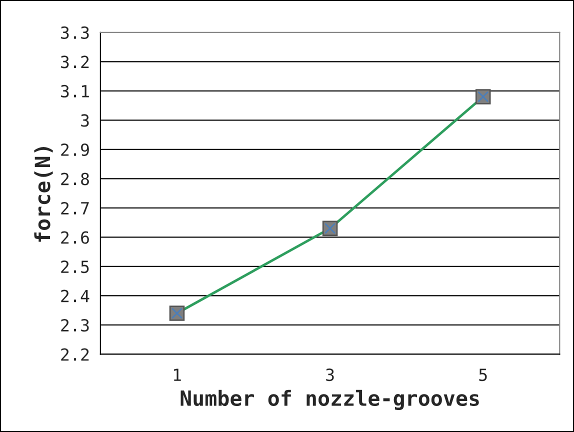  Describe the element at coordinates (43, 194) in the screenshot. I see `y-axis-title: force(N)` at that location.